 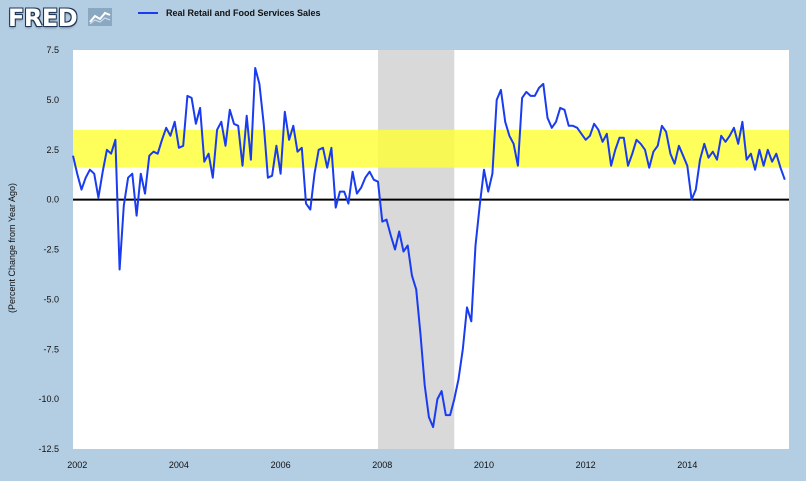 What do you see at coordinates (51, 349) in the screenshot?
I see `y-tick-label: -7.5` at bounding box center [51, 349].